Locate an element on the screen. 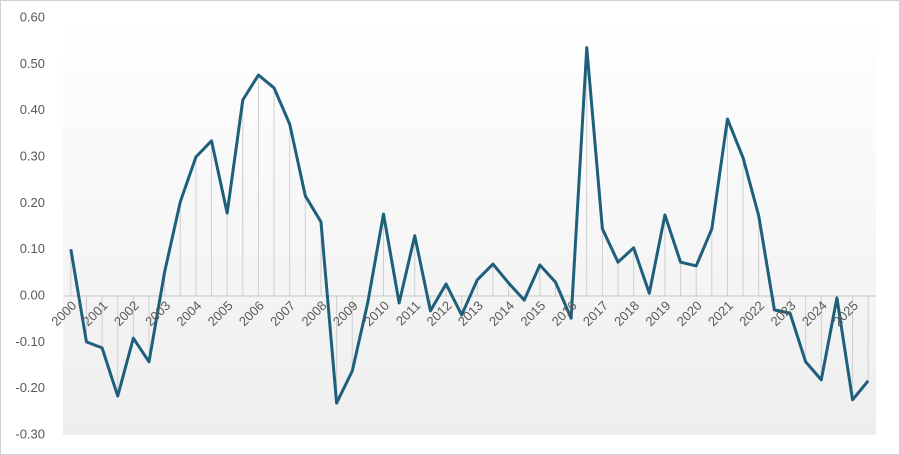  y-tick-label: 0.60 is located at coordinates (32, 16).